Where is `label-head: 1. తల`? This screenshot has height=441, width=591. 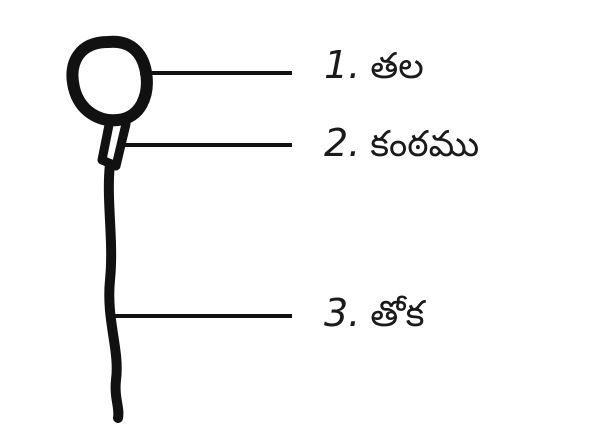
label-head: 1. తల is located at coordinates (374, 65).